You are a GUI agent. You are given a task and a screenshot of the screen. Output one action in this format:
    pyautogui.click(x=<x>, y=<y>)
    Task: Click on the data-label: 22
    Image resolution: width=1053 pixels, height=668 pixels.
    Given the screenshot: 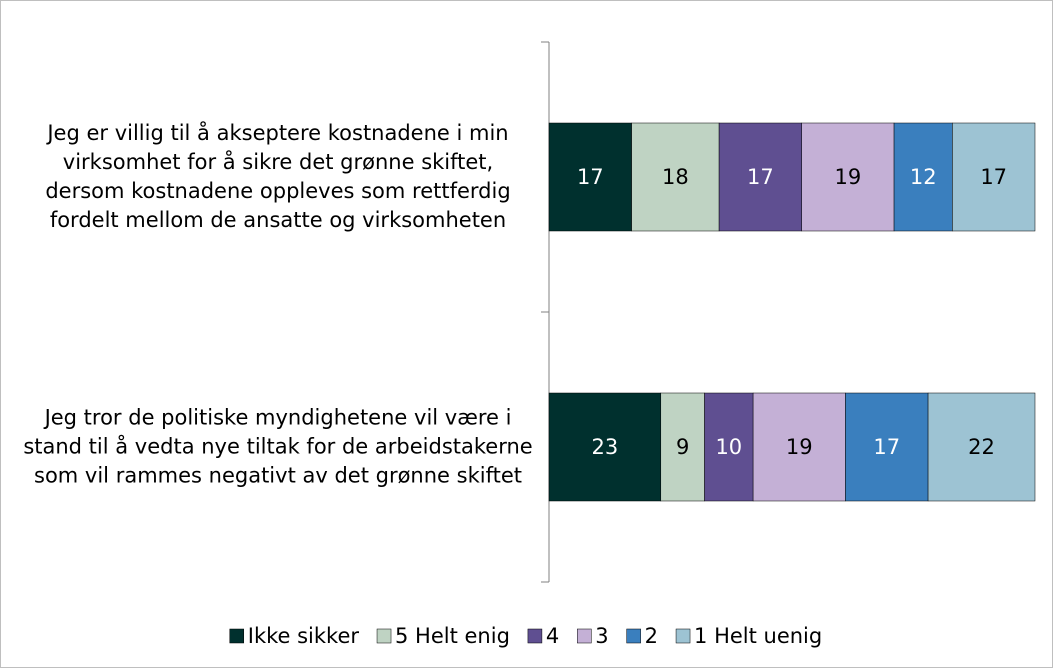 What is the action you would take?
    pyautogui.click(x=981, y=447)
    